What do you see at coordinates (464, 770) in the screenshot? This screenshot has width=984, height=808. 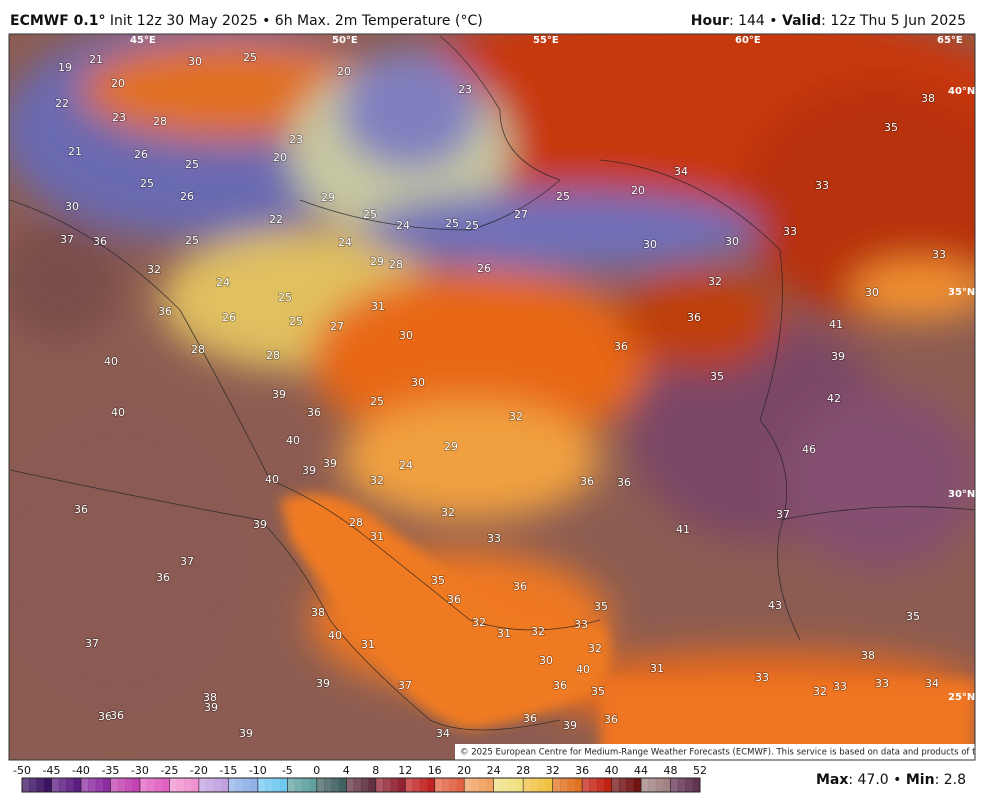 I see `colorbar-tick-label: 20` at bounding box center [464, 770].